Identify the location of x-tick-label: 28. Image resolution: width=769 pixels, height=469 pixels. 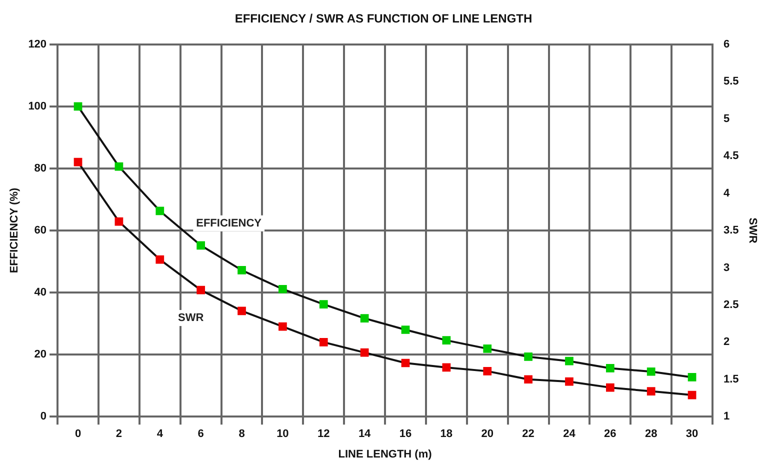
(651, 434).